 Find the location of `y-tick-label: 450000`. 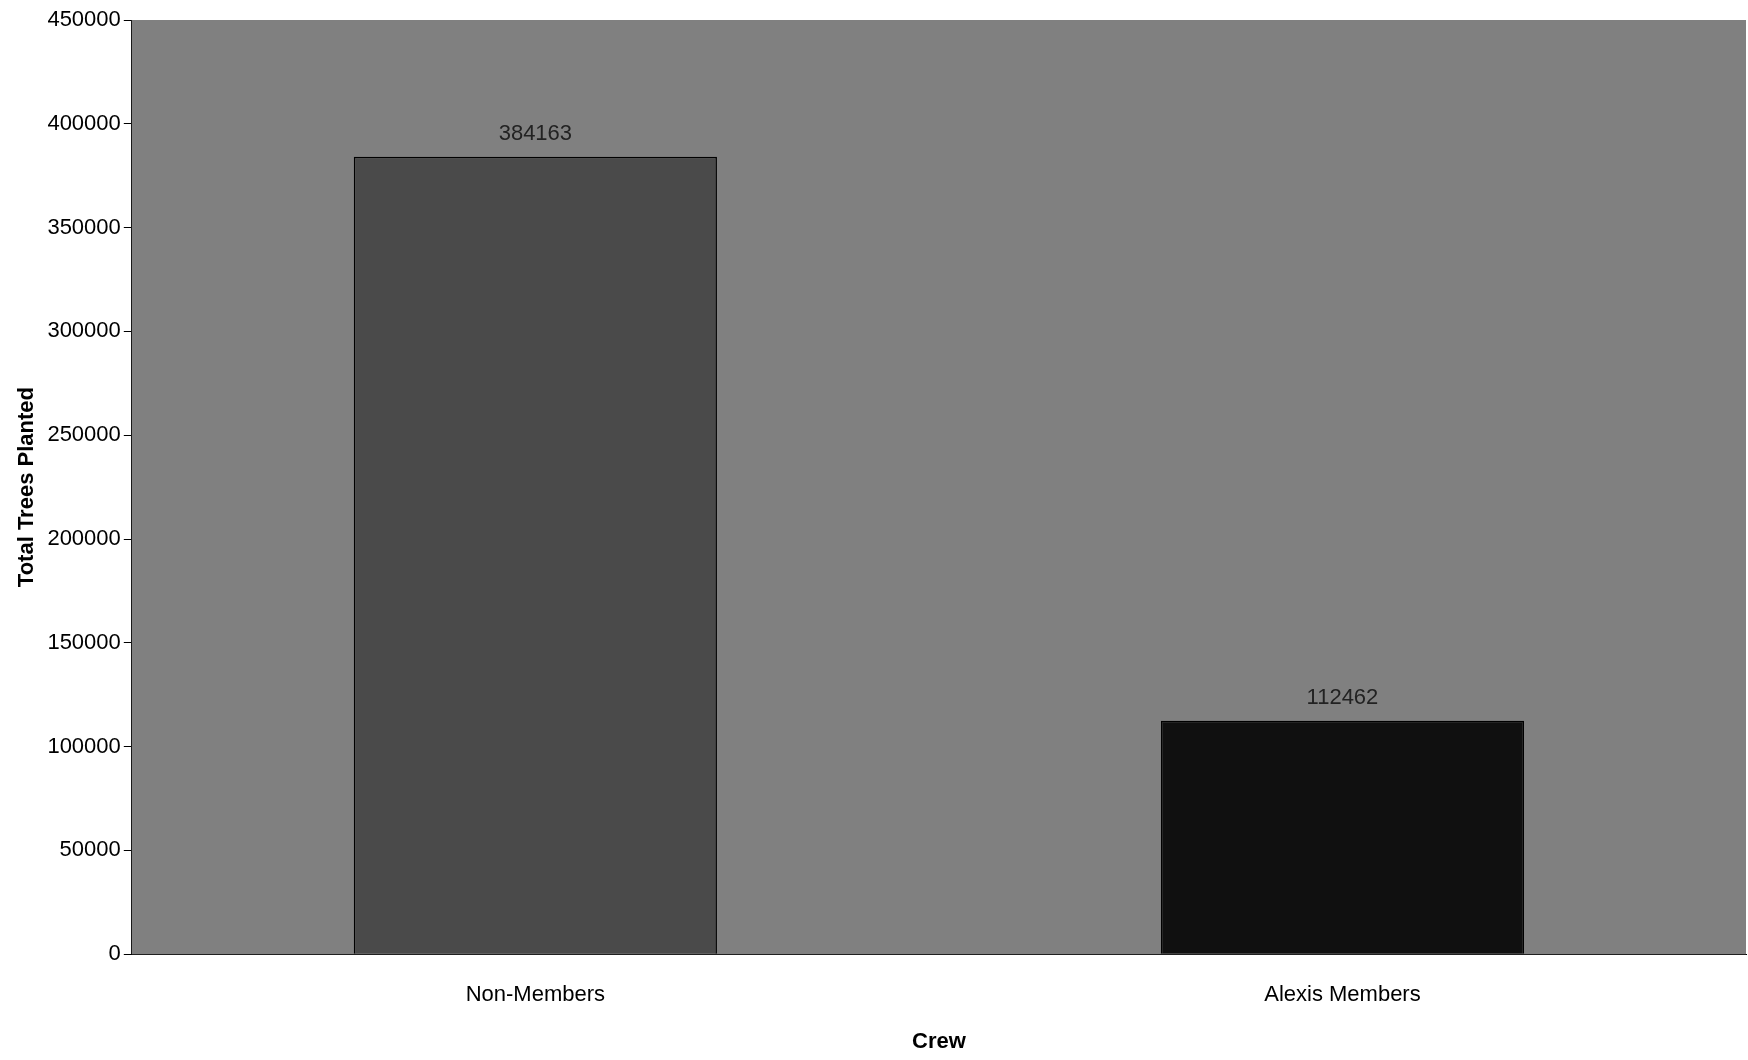

y-tick-label: 450000 is located at coordinates (84, 19).